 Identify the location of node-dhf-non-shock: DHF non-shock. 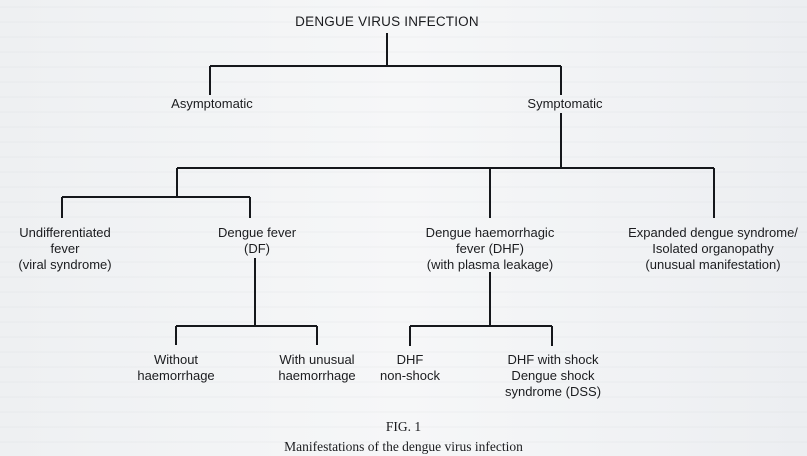
(410, 368).